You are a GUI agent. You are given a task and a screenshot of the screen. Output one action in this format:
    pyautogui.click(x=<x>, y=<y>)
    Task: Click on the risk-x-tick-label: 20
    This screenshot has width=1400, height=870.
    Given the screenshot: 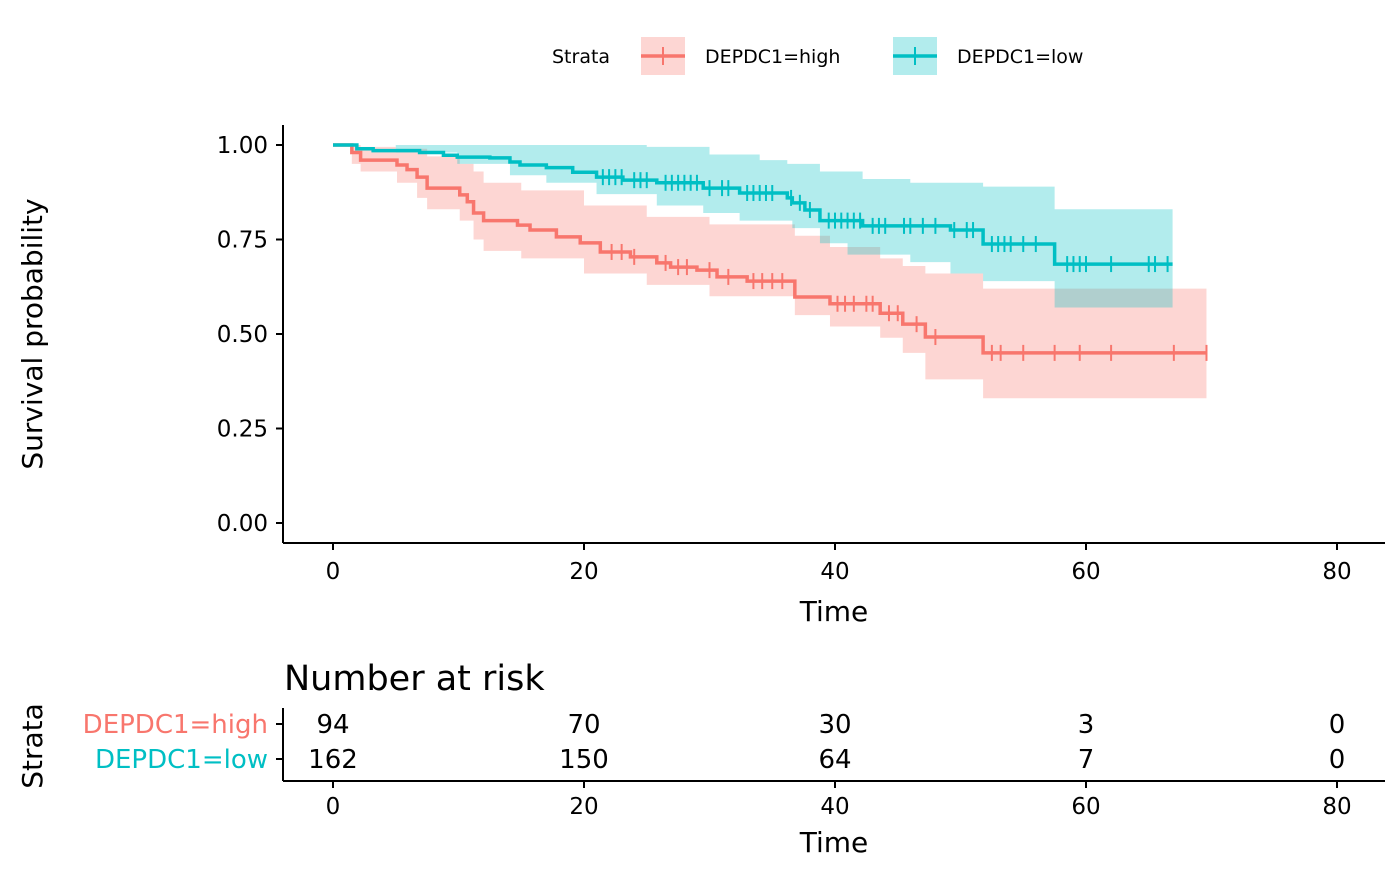 What is the action you would take?
    pyautogui.click(x=583, y=807)
    